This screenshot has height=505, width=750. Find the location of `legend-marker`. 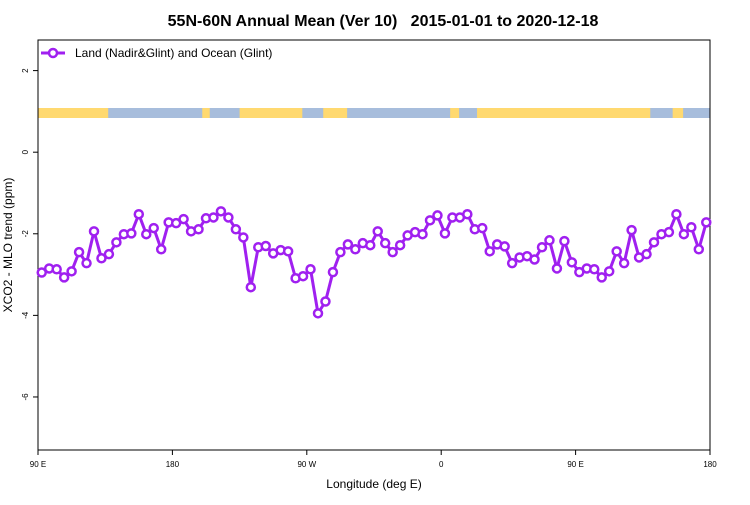

legend-marker is located at coordinates (53, 53).